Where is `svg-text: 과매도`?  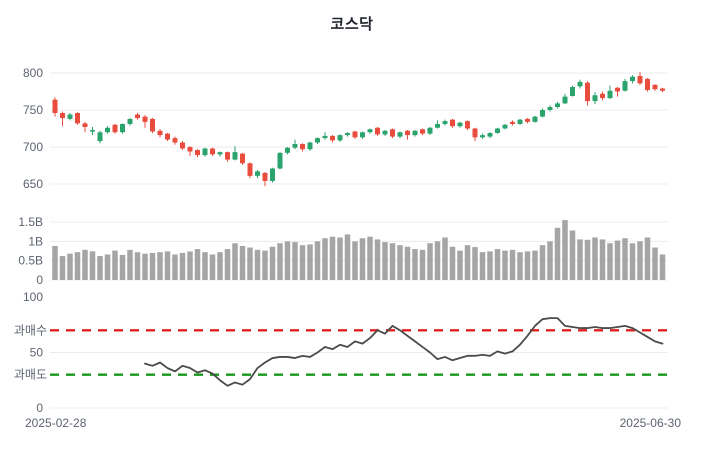
svg-text: 과매도 is located at coordinates (30, 375).